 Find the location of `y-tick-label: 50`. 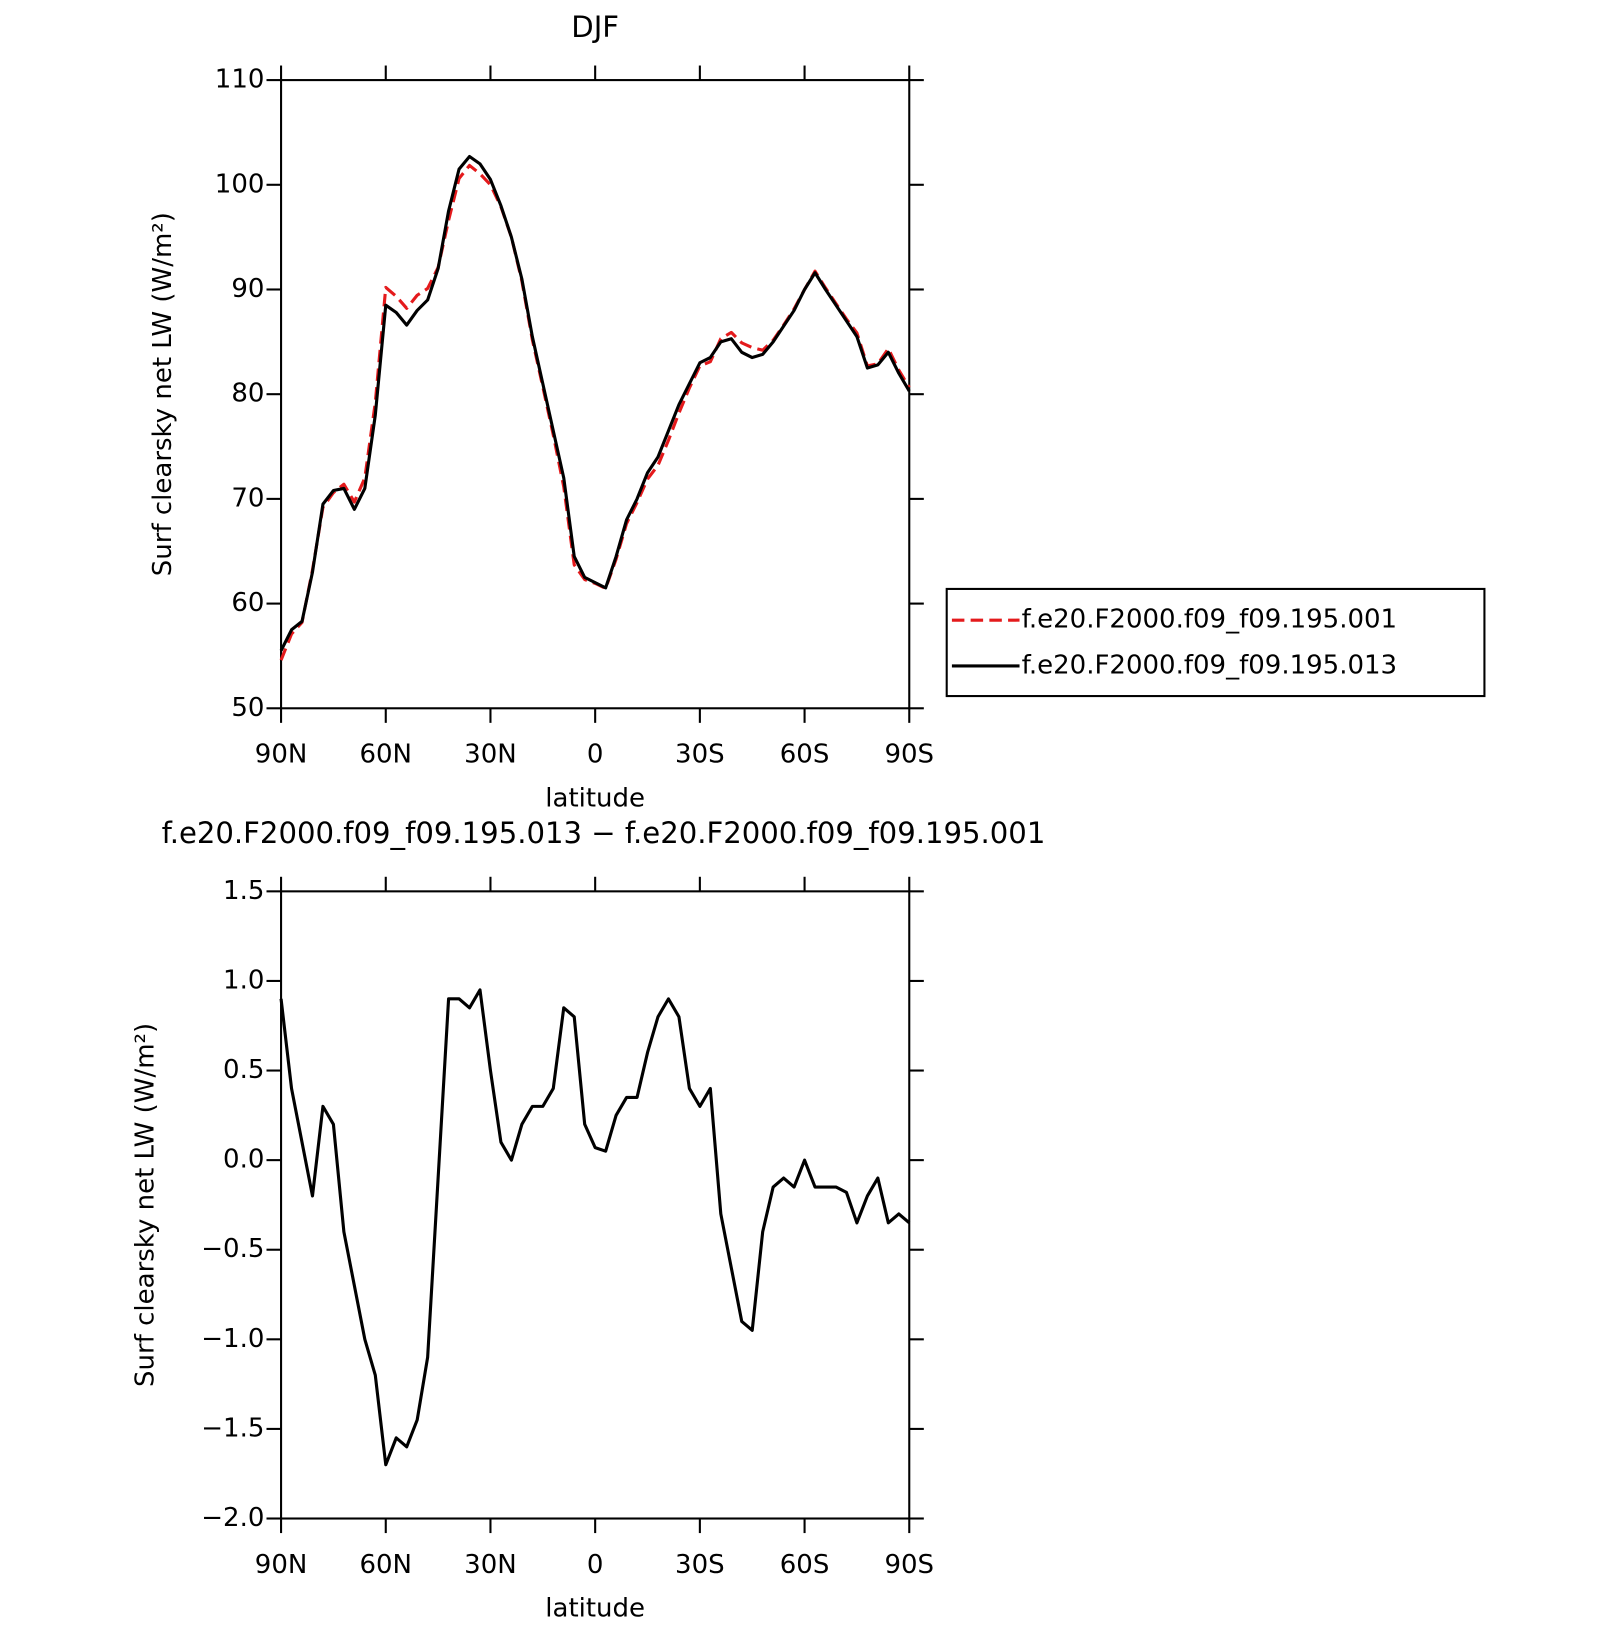

y-tick-label: 50 is located at coordinates (247, 708).